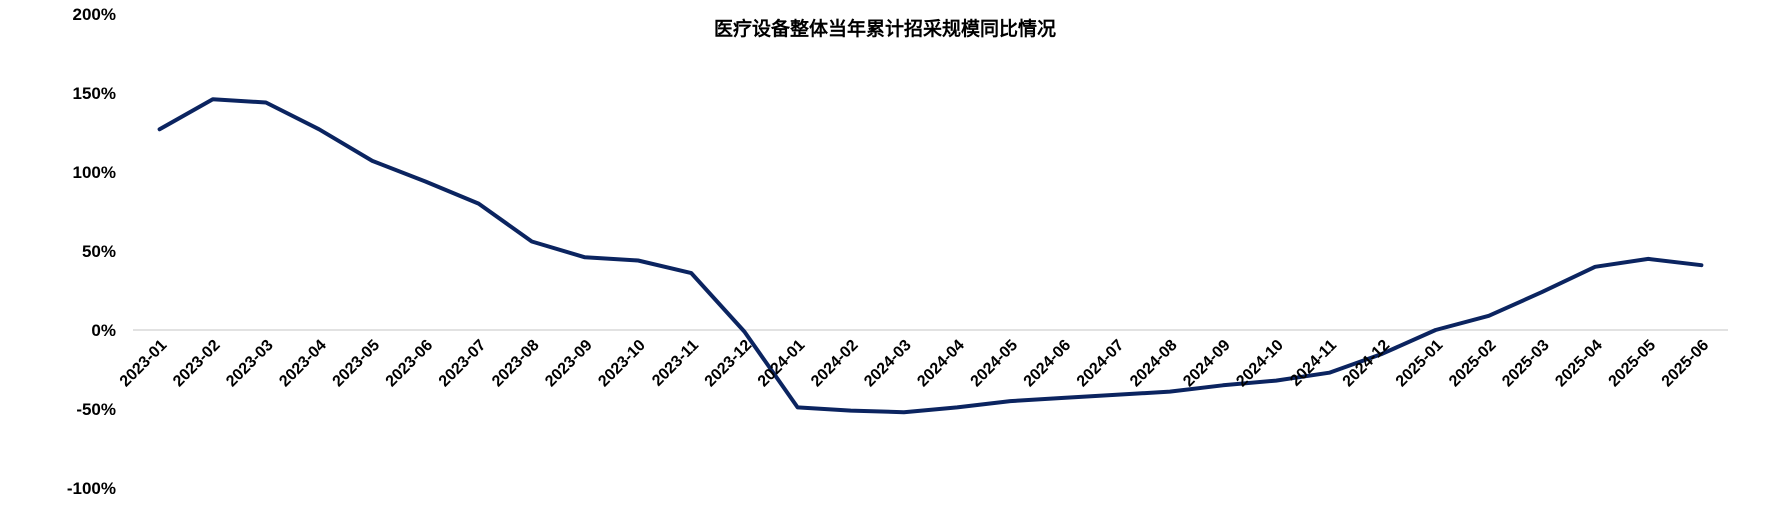  What do you see at coordinates (1367, 364) in the screenshot?
I see `x-tick-label: 2024-12` at bounding box center [1367, 364].